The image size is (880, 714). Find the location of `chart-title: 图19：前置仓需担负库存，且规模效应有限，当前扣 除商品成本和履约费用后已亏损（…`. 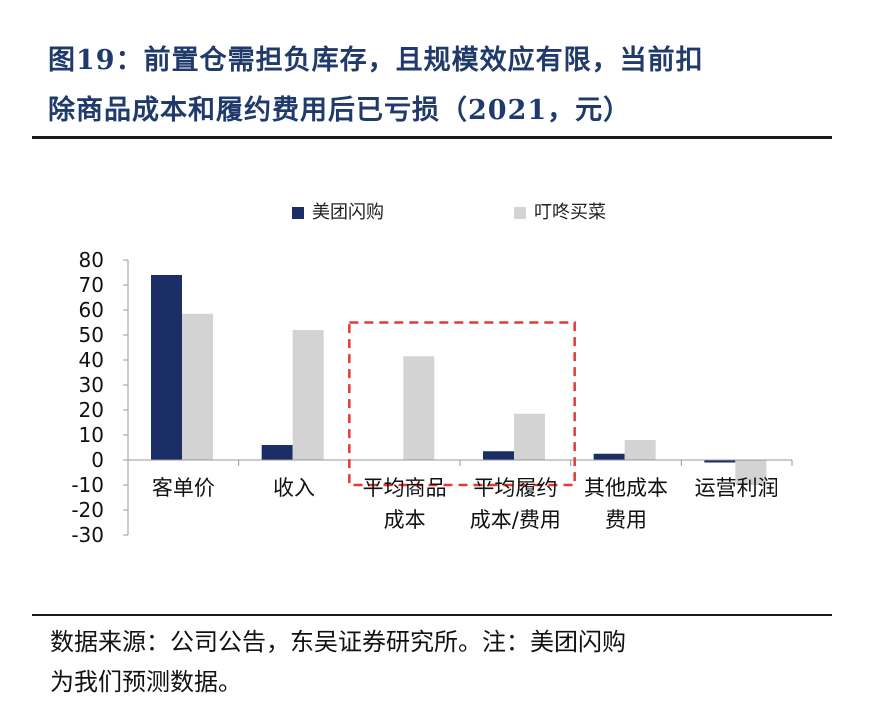

chart-title: 图19：前置仓需担负库存，且规模效应有限，当前扣 除商品成本和履约费用后已亏损（… is located at coordinates (448, 86).